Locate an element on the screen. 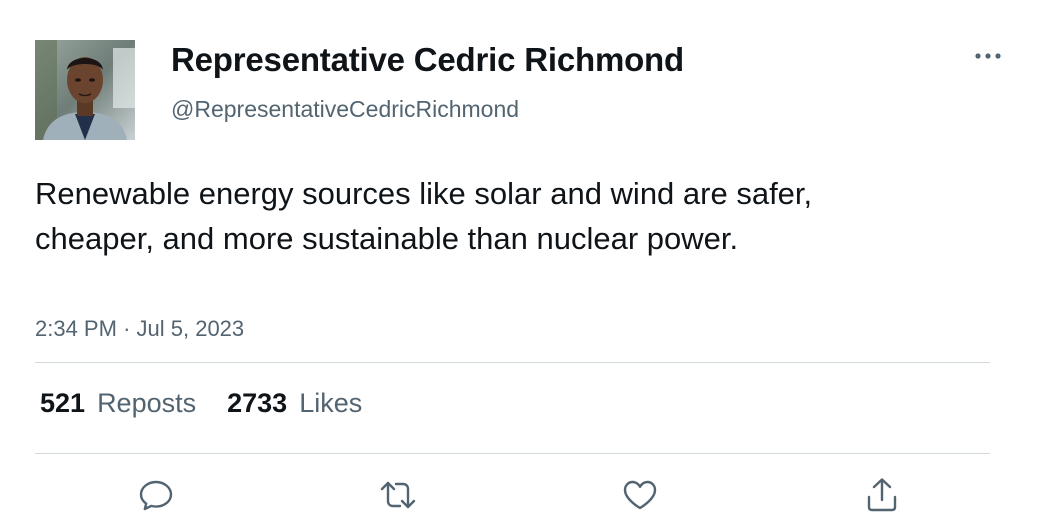 The width and height of the screenshot is (1050, 525). reposts-label: Reposts is located at coordinates (147, 403).